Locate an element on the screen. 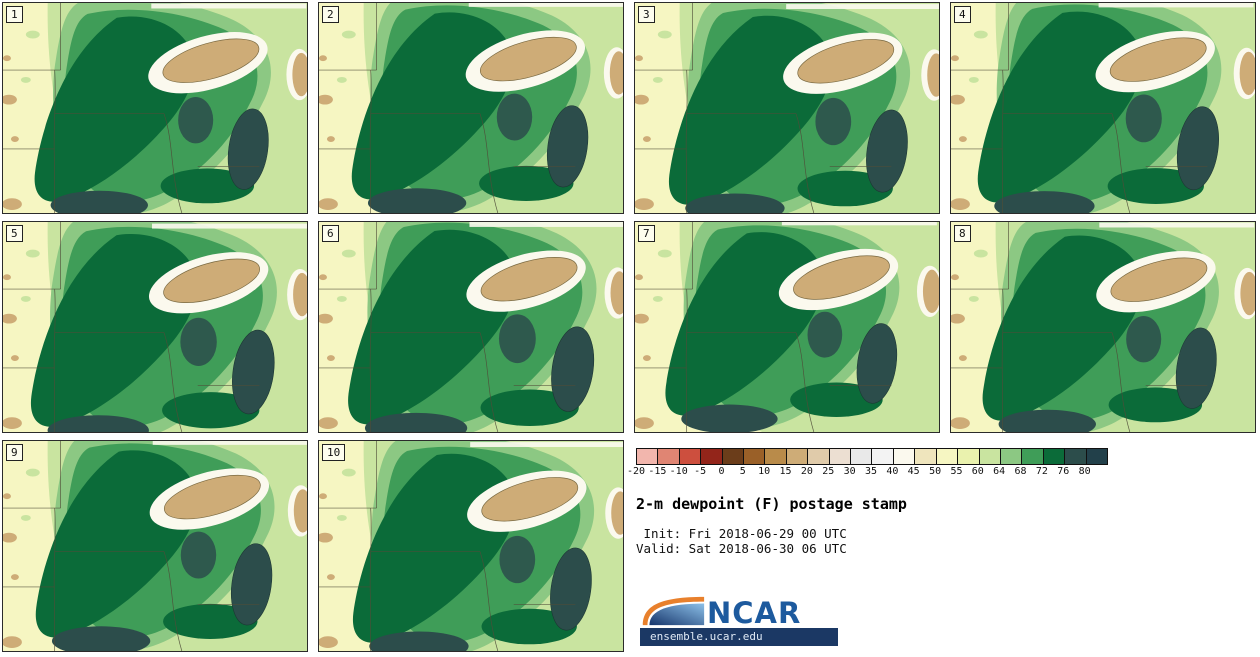 The height and width of the screenshot is (657, 1260). panel-number: 4 is located at coordinates (962, 14).